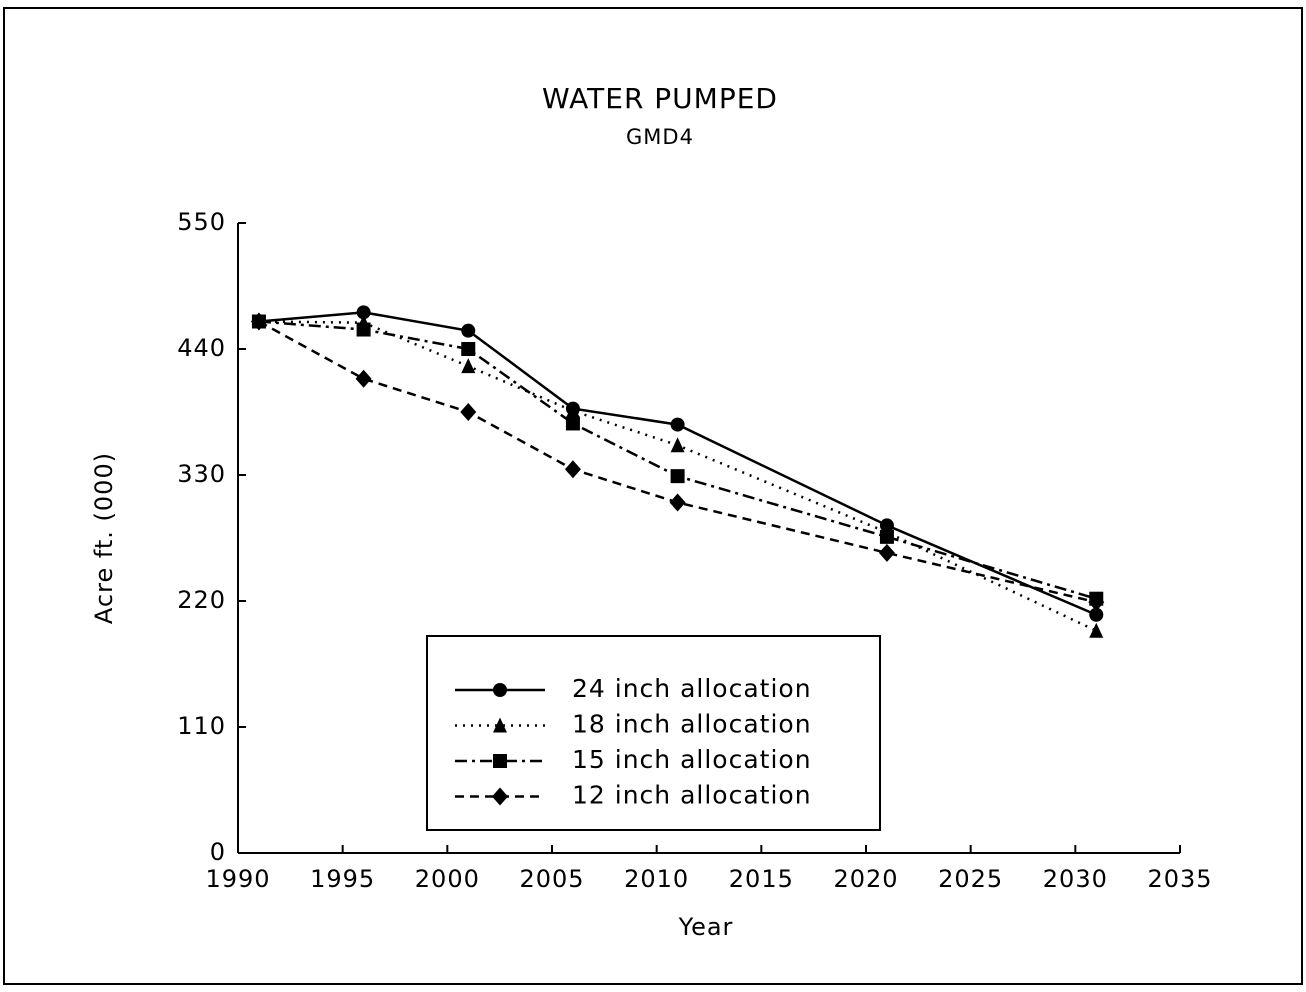  Describe the element at coordinates (201, 474) in the screenshot. I see `y-tick-label: 330` at that location.